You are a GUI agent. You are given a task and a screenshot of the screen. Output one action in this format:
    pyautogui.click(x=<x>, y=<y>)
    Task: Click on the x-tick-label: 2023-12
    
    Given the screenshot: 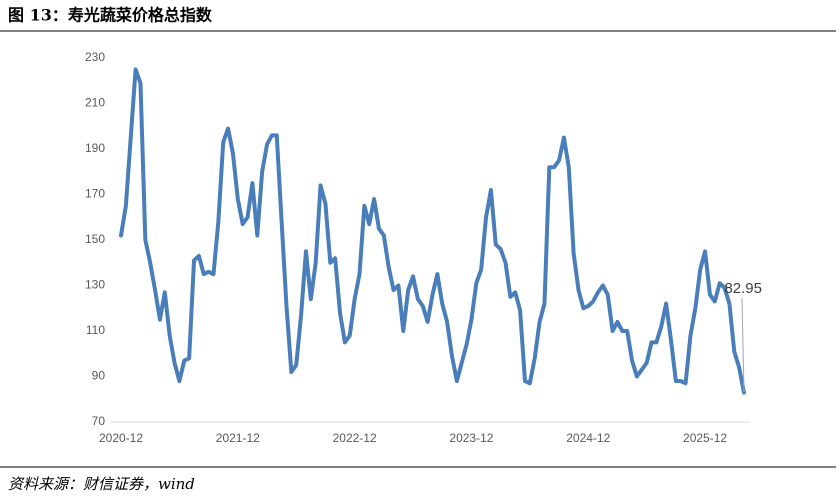 What is the action you would take?
    pyautogui.click(x=471, y=438)
    